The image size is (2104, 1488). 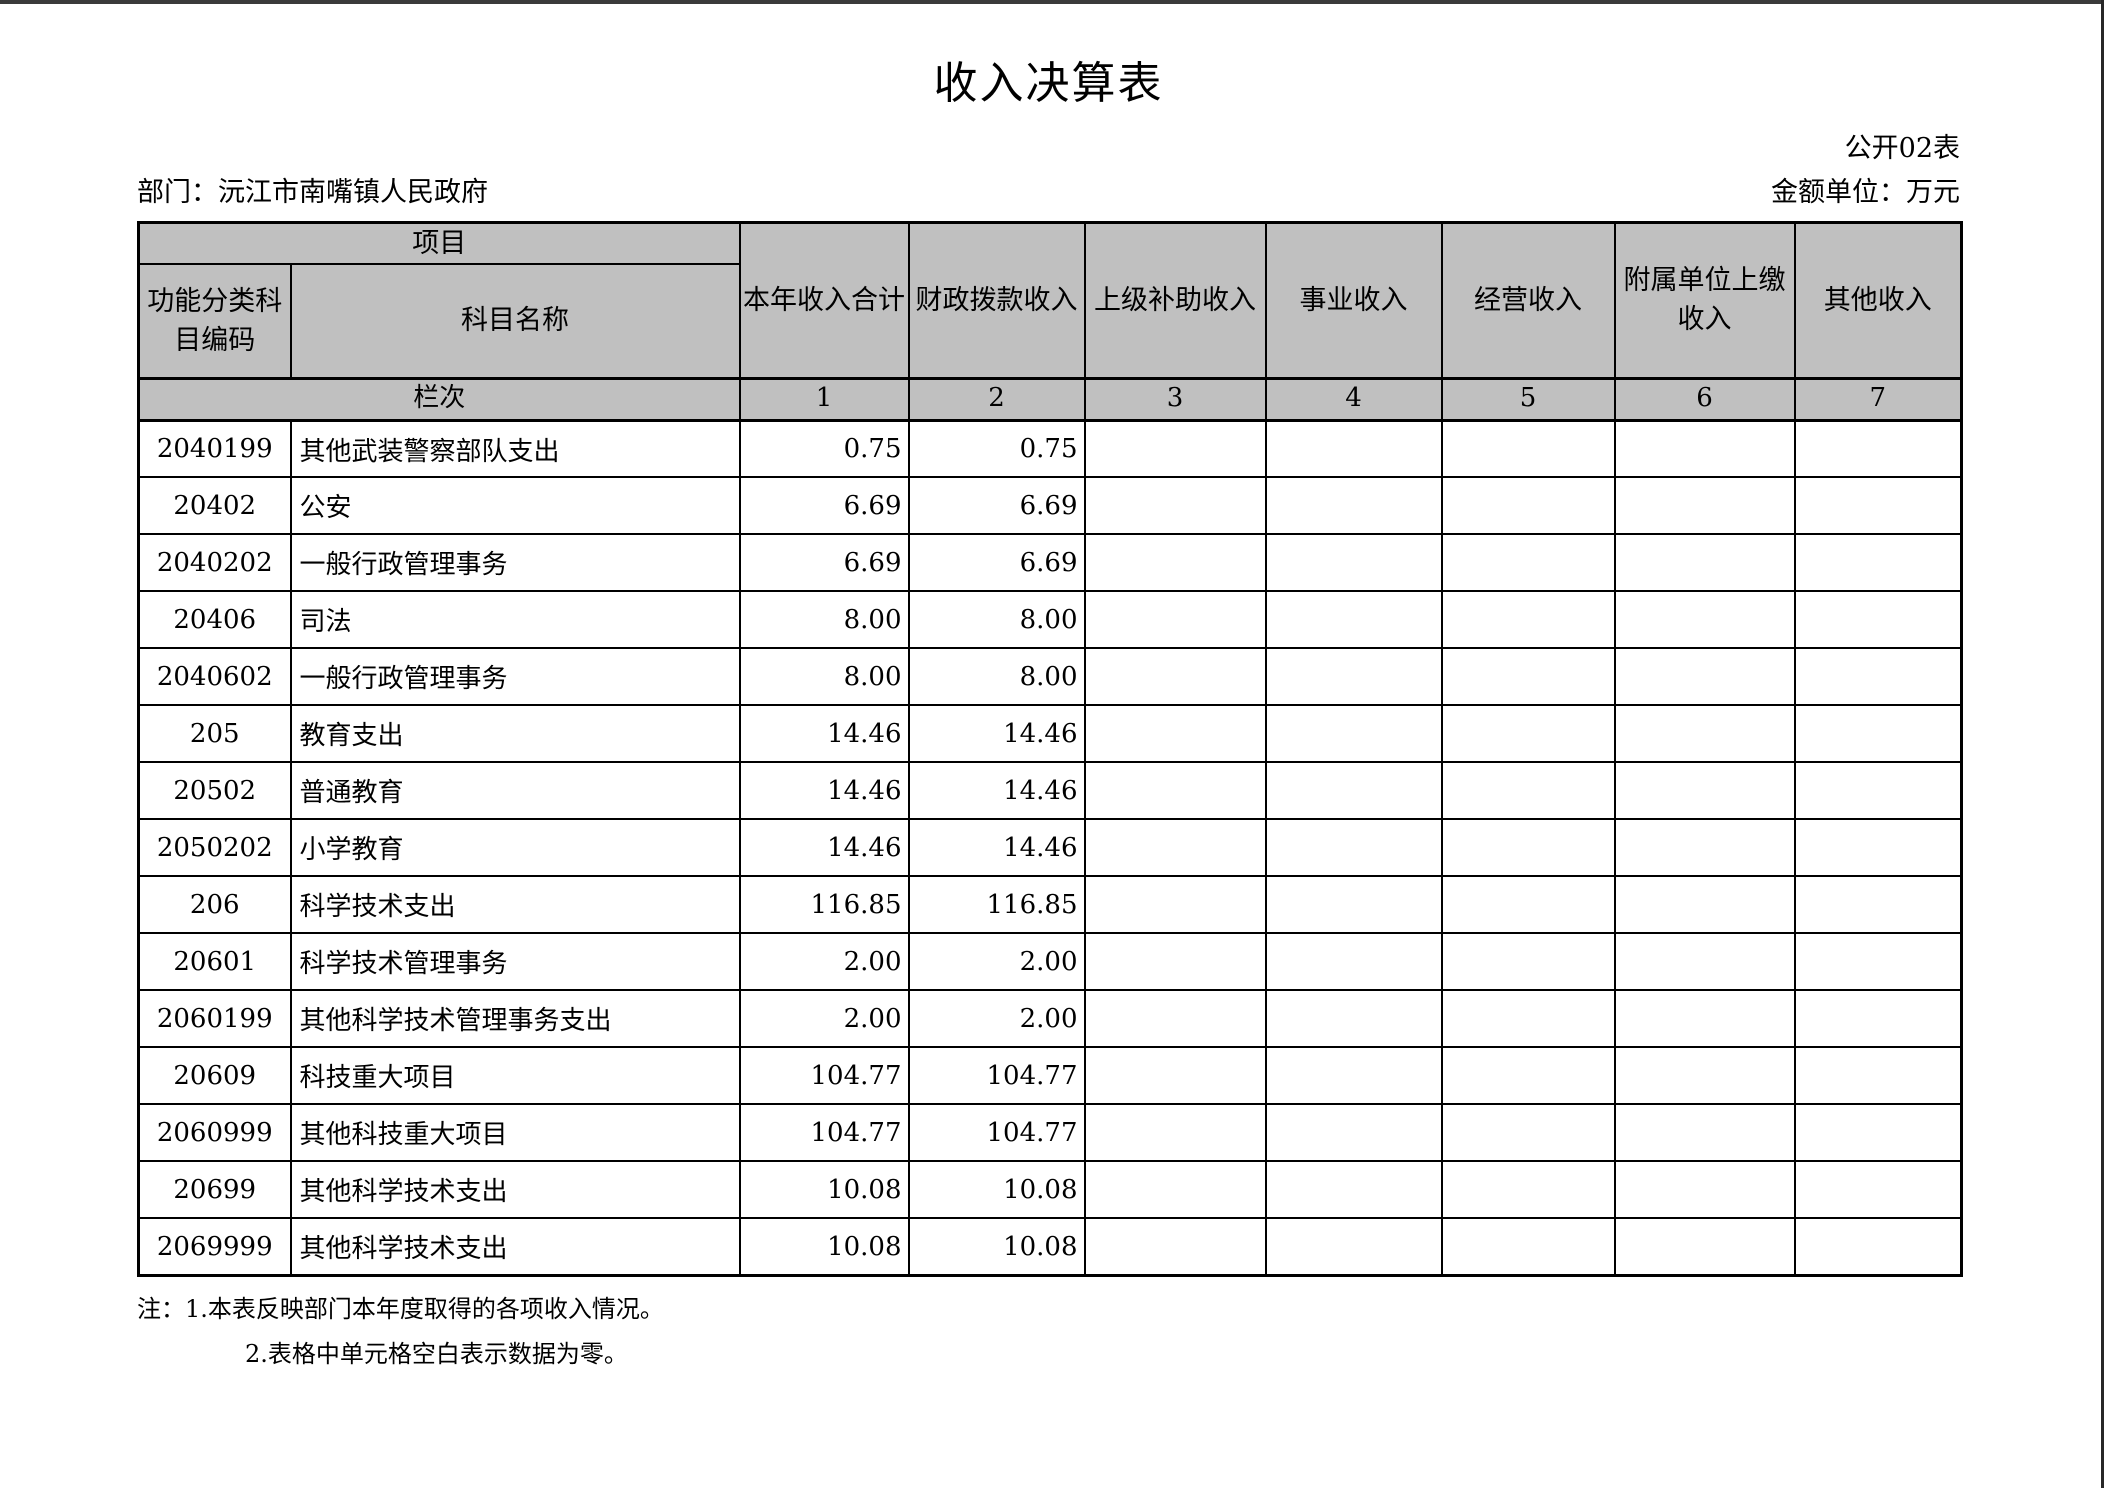 I want to click on header-fiscal-appropriation-income: 财政拨款收入, so click(x=996, y=300).